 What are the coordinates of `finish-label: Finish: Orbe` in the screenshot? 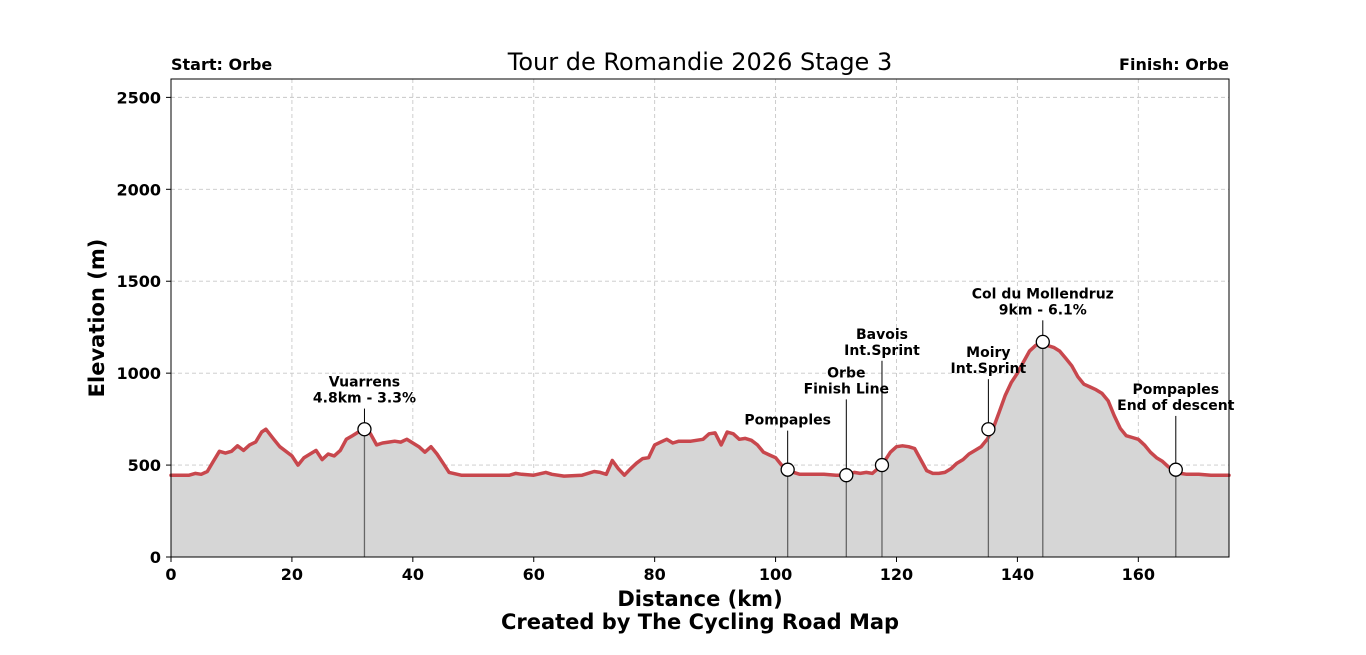 It's located at (1174, 64).